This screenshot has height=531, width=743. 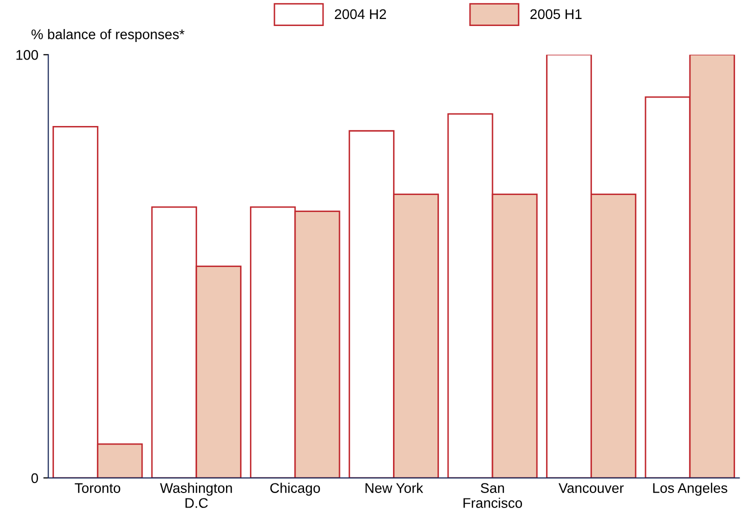 I want to click on y-axis-title: % balance of responses*, so click(x=108, y=35).